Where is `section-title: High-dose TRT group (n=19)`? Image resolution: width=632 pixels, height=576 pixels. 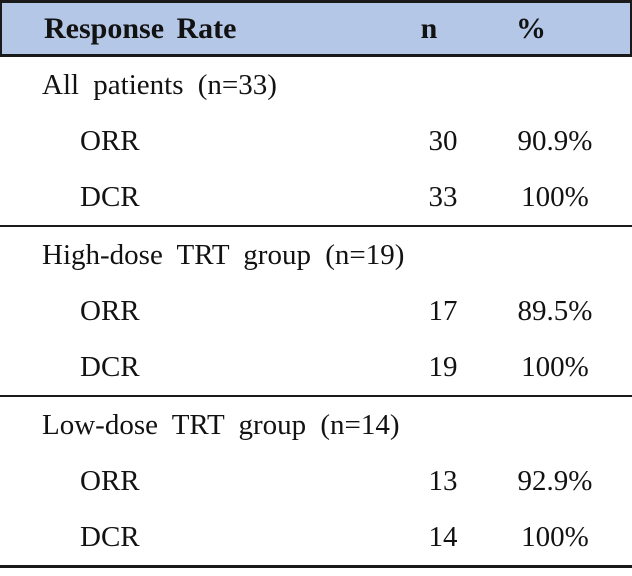 section-title: High-dose TRT group (n=19) is located at coordinates (223, 254).